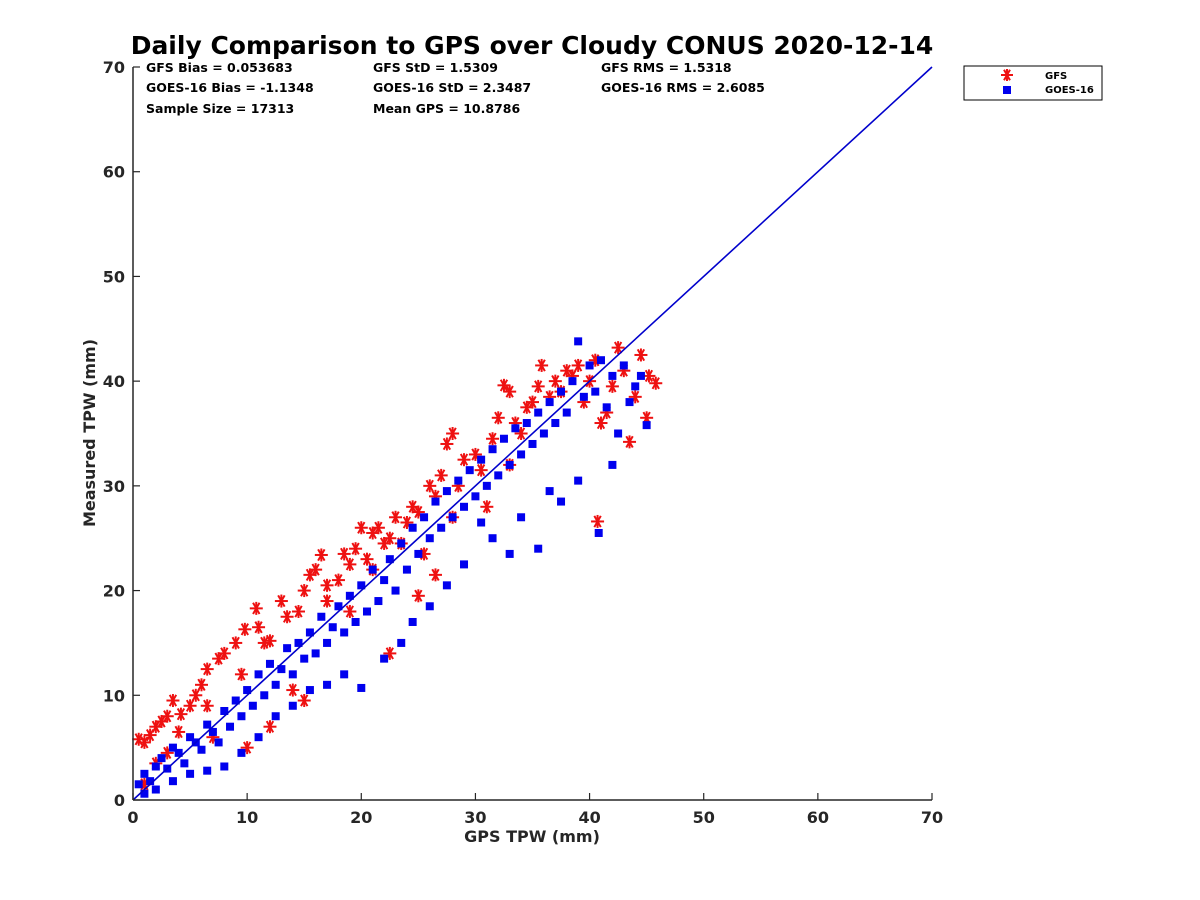 This screenshot has height=900, width=1200. What do you see at coordinates (932, 817) in the screenshot?
I see `x-tick-label: 70` at bounding box center [932, 817].